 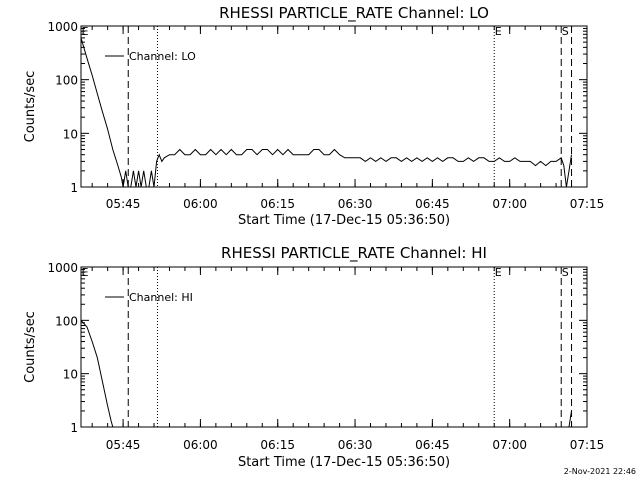 I want to click on chart-title: RHESSI PARTICLE_RATE Channel: HI, so click(x=354, y=253).